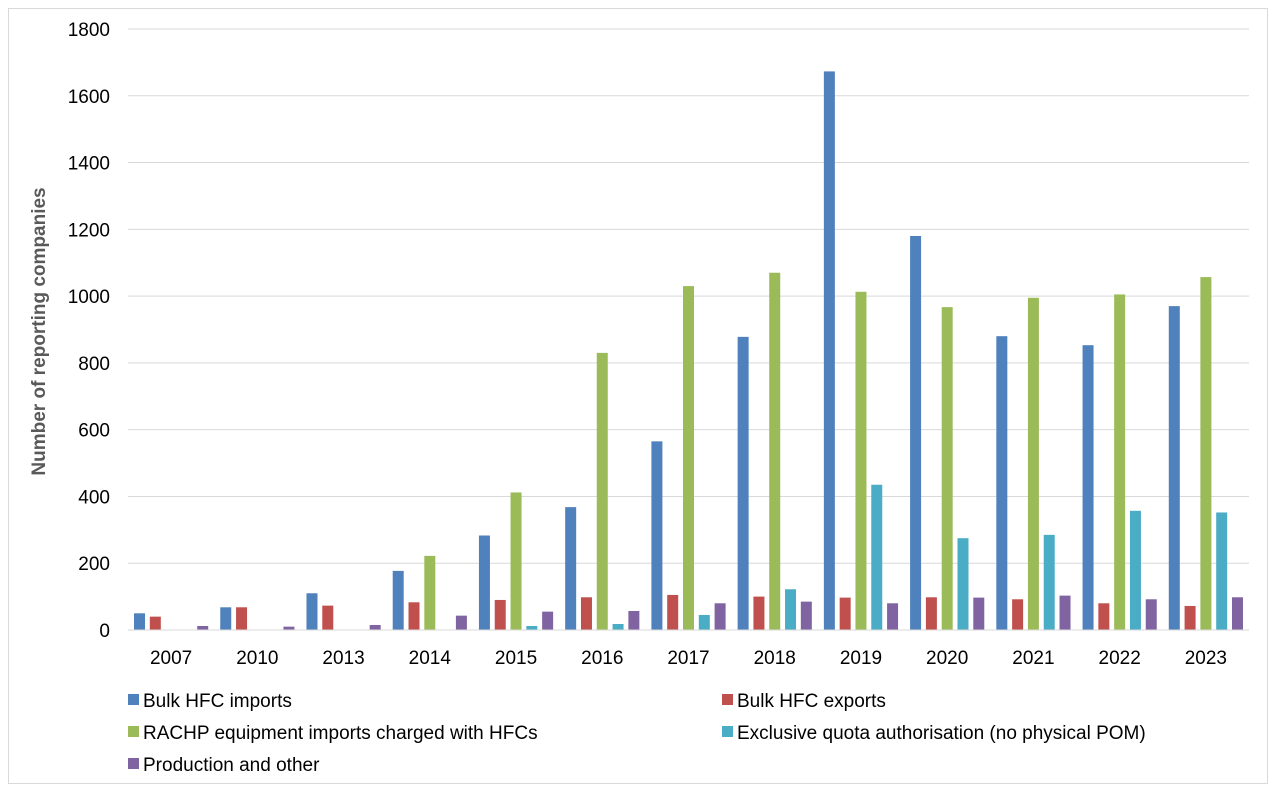  I want to click on y-tick-label: 1000, so click(89, 297).